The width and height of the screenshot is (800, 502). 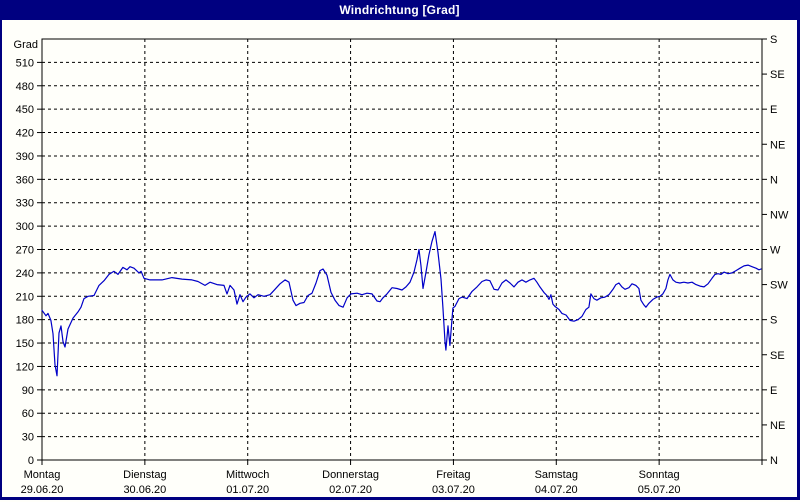 I want to click on compass-tick-label: W, so click(x=775, y=251).